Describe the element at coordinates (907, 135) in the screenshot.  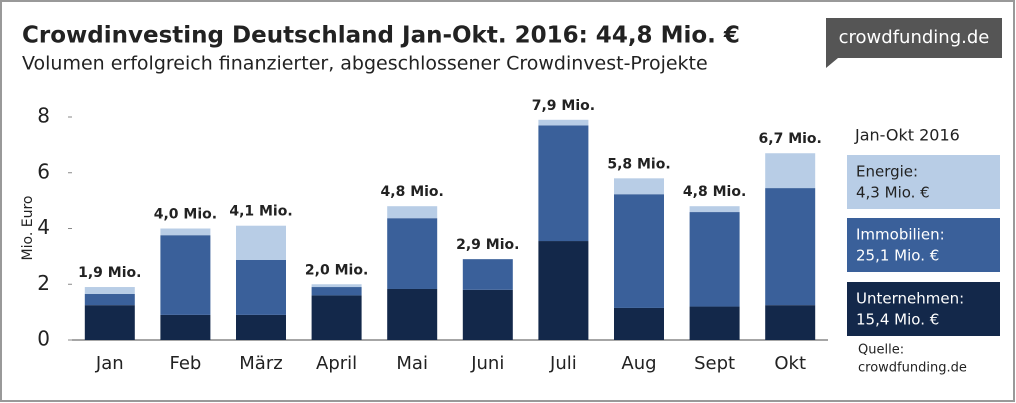
I see `legend-title: Jan-Okt 2016` at that location.